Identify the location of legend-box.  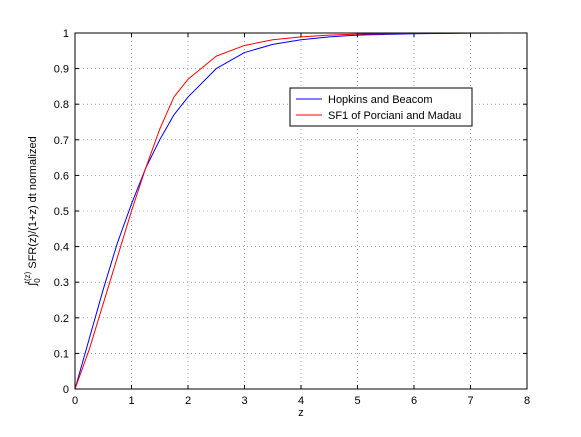
(381, 107).